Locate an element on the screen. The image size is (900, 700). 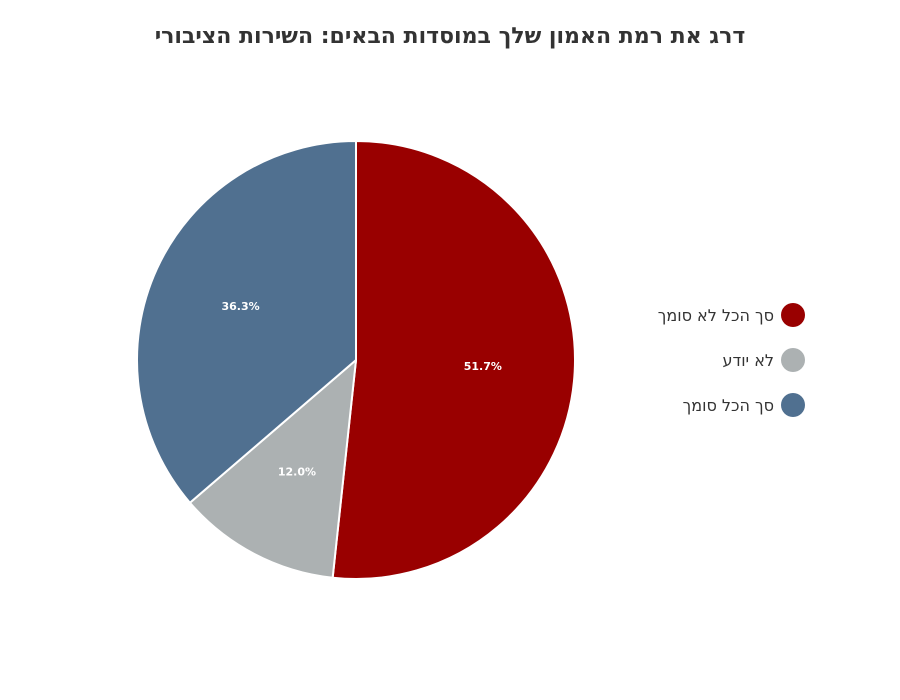
legend-item-total-trust: סך הכל סומך is located at coordinates (682, 405).